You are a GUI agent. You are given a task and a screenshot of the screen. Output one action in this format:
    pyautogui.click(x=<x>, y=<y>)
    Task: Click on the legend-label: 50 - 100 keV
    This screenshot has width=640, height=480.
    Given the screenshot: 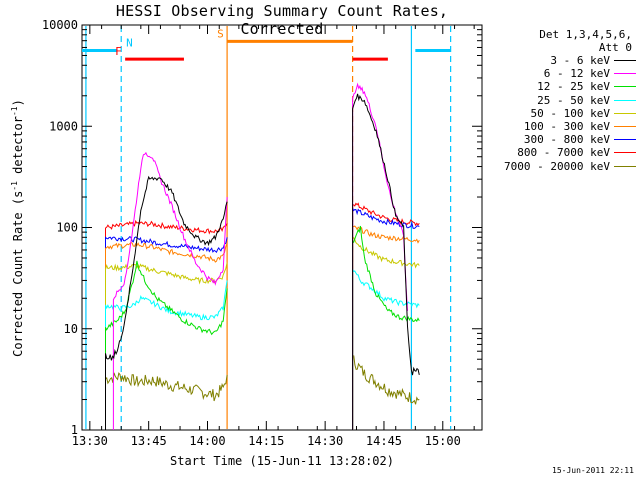 What is the action you would take?
    pyautogui.click(x=570, y=113)
    